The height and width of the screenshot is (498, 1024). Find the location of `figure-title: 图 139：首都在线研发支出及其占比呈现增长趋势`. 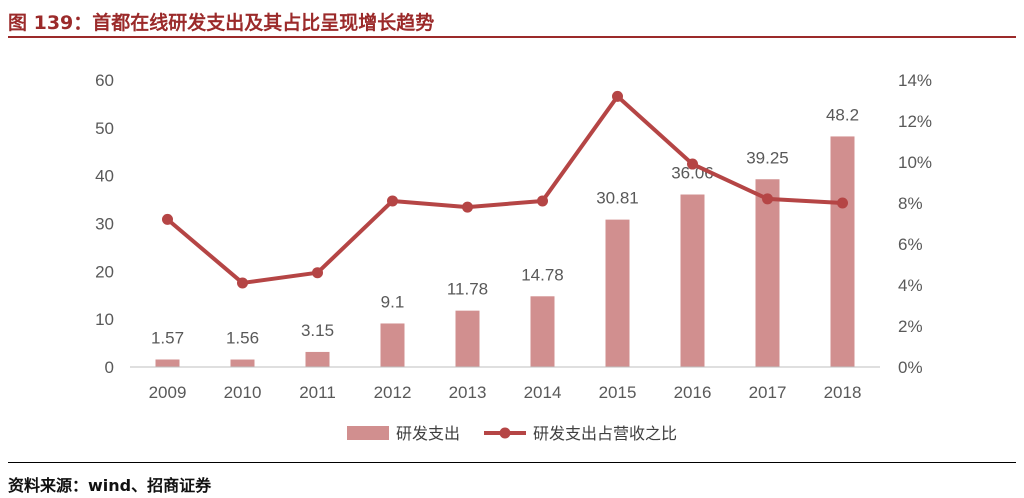

figure-title: 图 139：首都在线研发支出及其占比呈现增长趋势 is located at coordinates (221, 23).